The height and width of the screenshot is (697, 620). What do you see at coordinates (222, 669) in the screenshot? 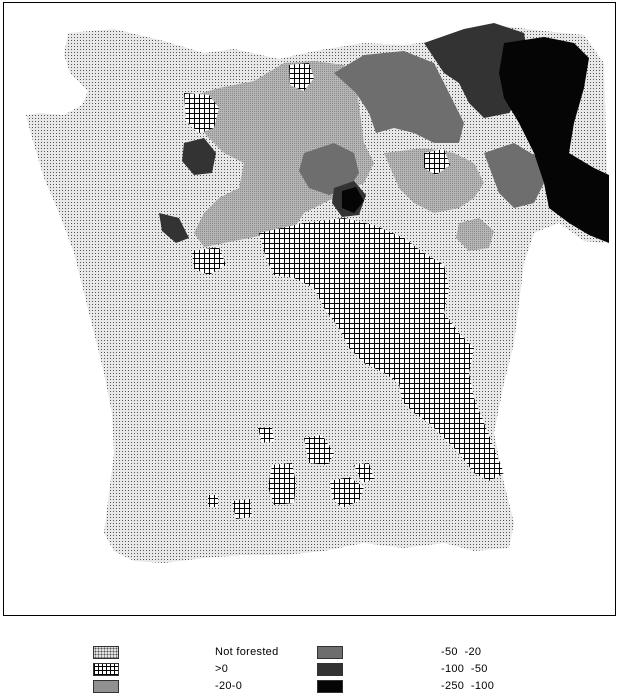
I see `legend-label-gt0: >0` at bounding box center [222, 669].